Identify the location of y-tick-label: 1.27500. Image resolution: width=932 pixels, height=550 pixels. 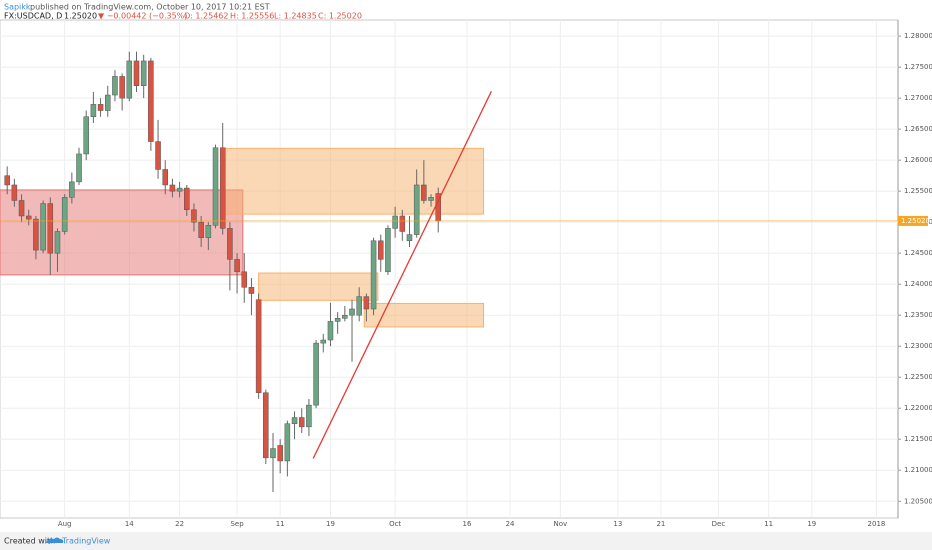
(918, 67).